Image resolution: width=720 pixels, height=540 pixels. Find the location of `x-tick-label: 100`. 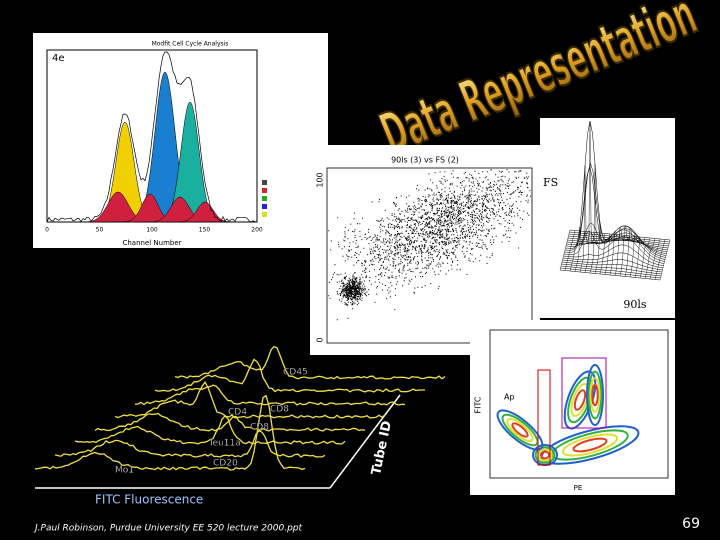

x-tick-label: 100 is located at coordinates (152, 230).